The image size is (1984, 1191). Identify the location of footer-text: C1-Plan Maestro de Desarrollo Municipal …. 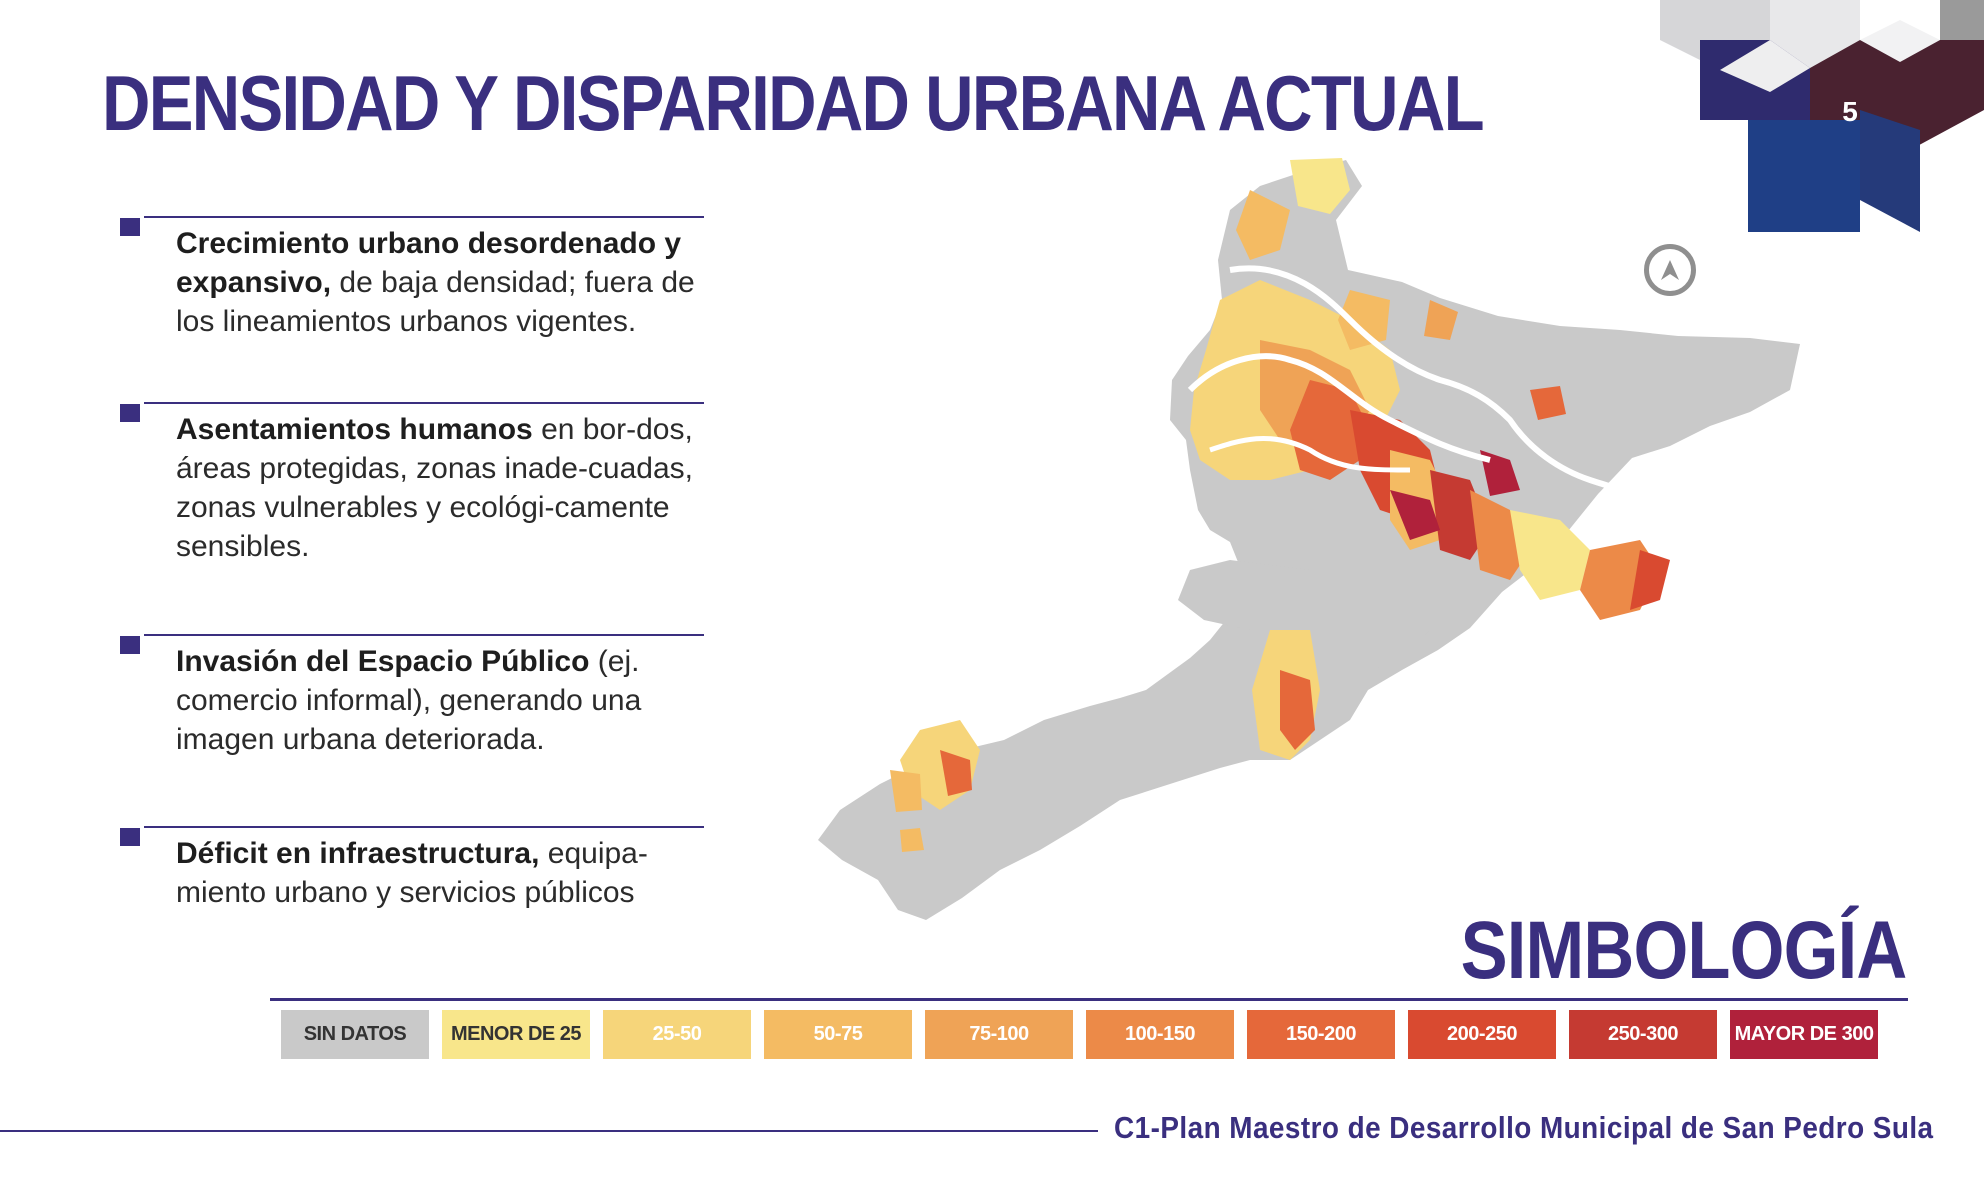
(1524, 1127).